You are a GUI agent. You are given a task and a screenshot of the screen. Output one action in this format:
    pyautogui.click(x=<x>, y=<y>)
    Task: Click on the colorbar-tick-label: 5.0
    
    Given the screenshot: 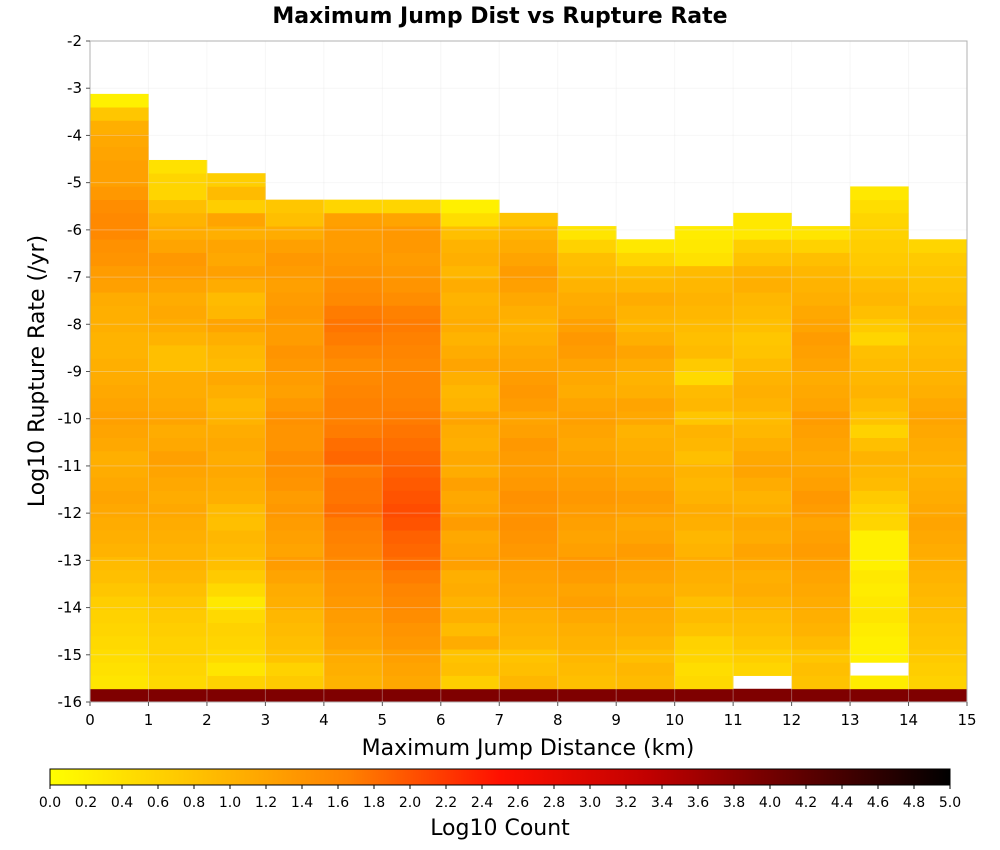 What is the action you would take?
    pyautogui.click(x=950, y=803)
    